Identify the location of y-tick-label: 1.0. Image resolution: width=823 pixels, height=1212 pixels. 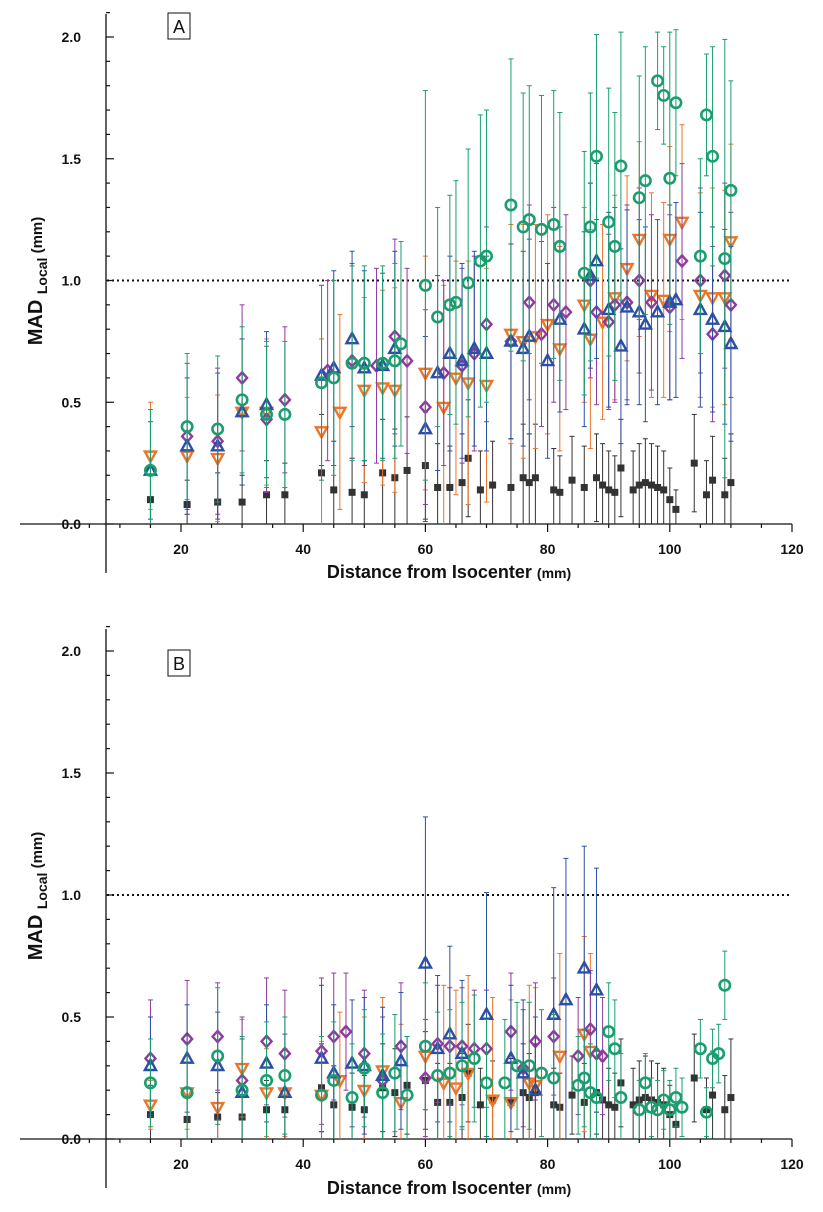
(72, 281).